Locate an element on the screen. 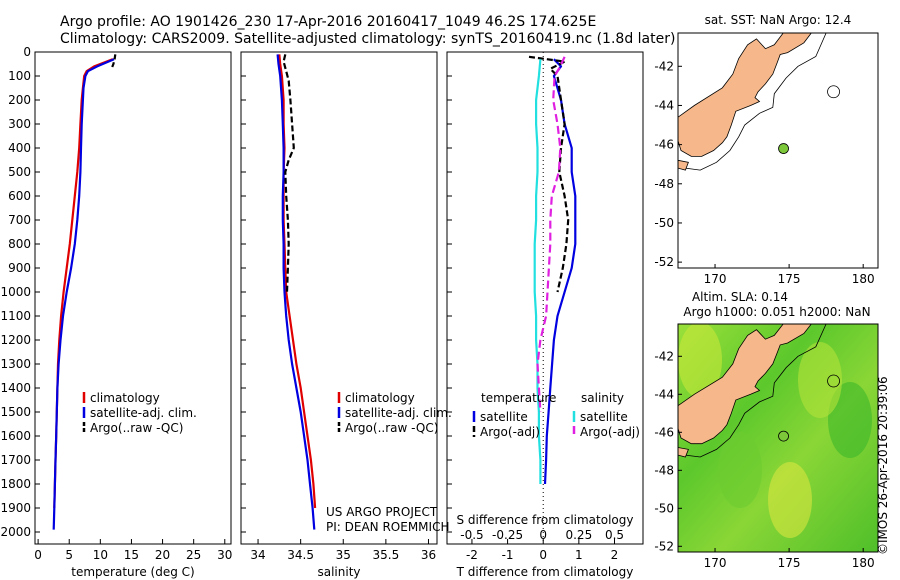  sst-seamount-contour is located at coordinates (833, 92).